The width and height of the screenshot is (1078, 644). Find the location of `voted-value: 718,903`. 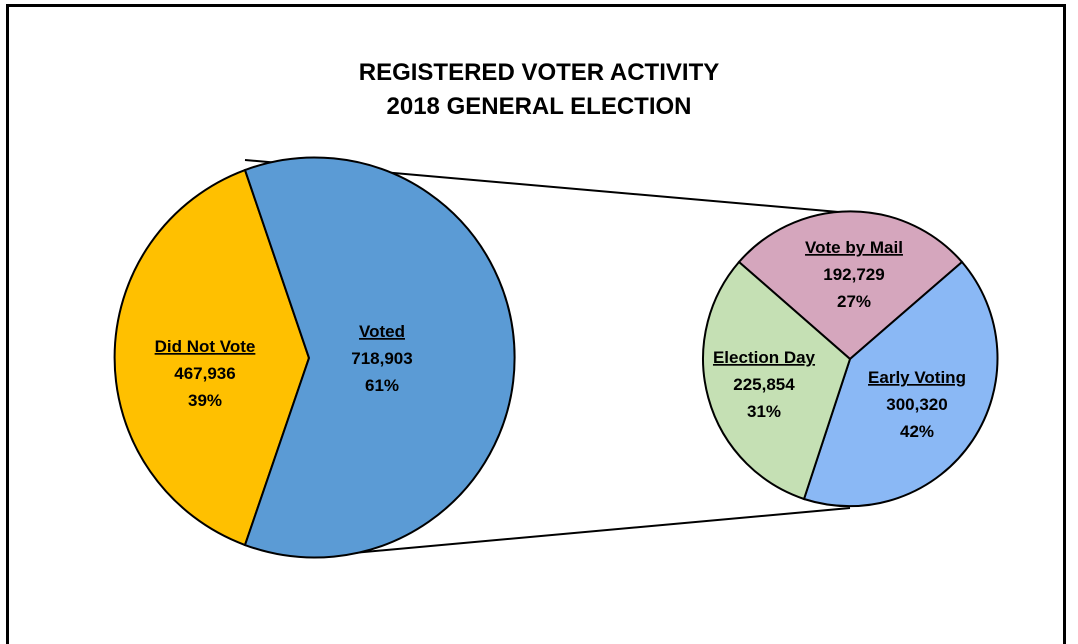

voted-value: 718,903 is located at coordinates (381, 358).